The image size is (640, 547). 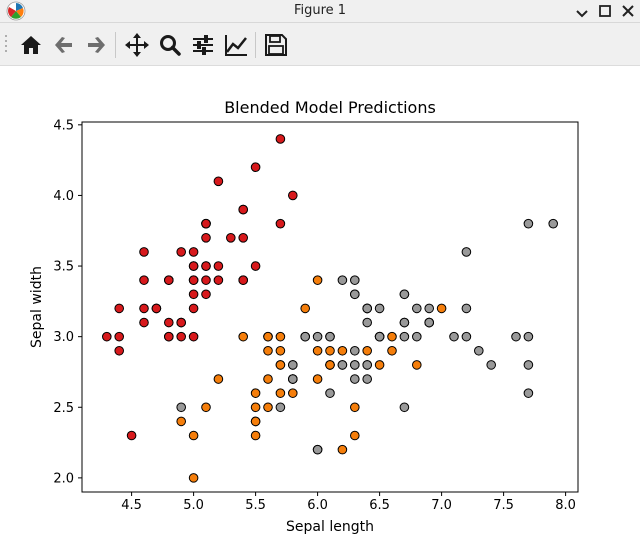 I want to click on y-tick-label: 4.5, so click(x=63, y=125).